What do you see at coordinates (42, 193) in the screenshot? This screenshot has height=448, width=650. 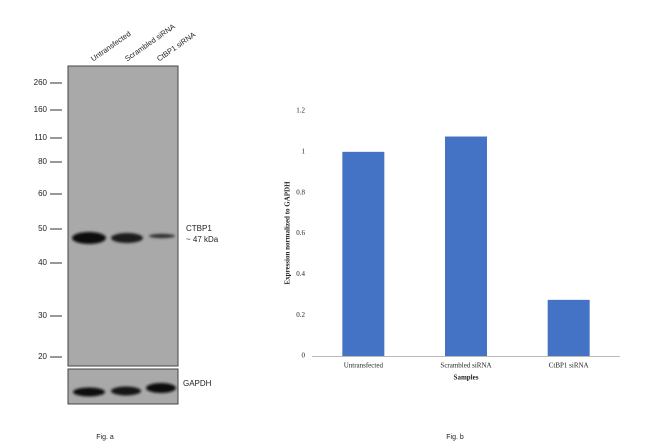 I see `marker-label: 60` at bounding box center [42, 193].